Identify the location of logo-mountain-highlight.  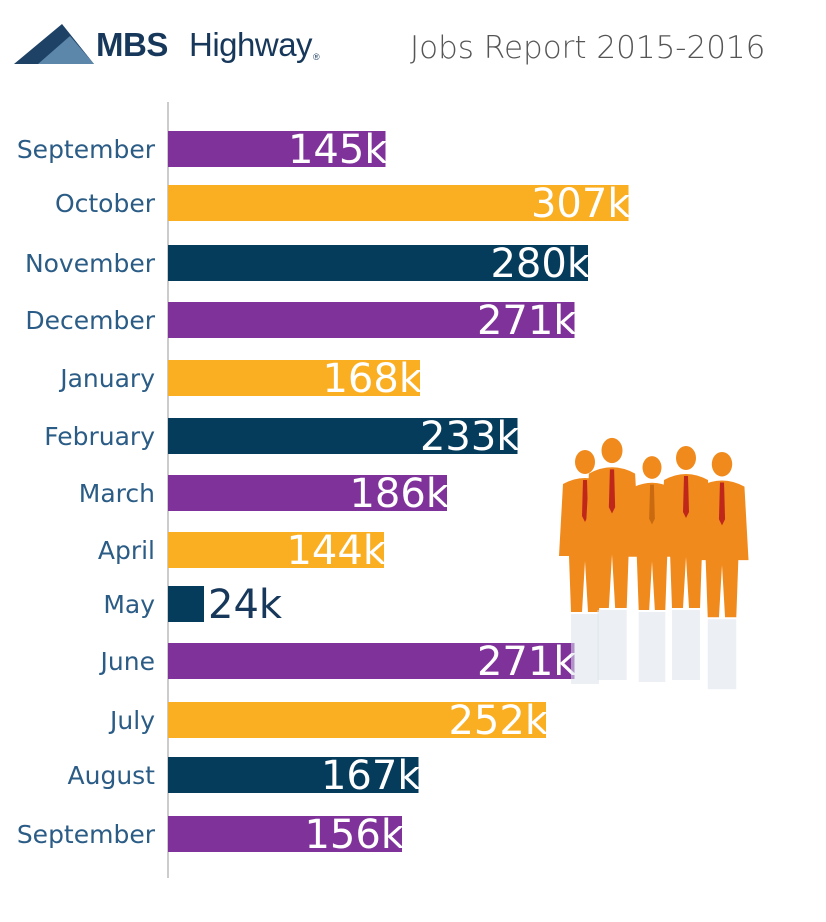
(66, 50).